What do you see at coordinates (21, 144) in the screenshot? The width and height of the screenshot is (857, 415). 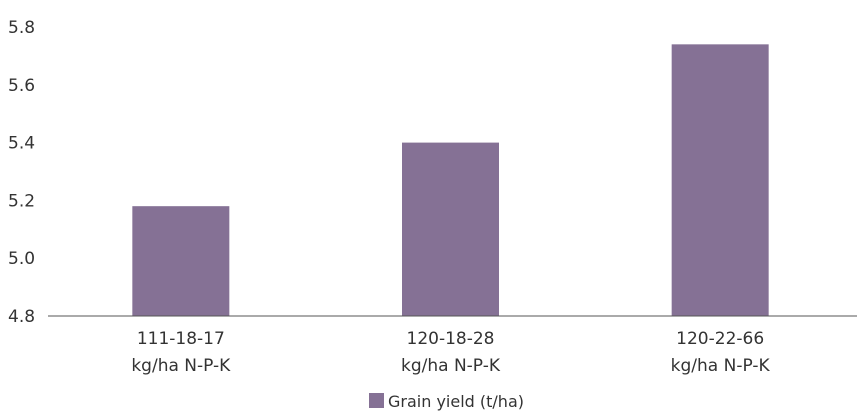 I see `y-tick-label: 5.4` at bounding box center [21, 144].